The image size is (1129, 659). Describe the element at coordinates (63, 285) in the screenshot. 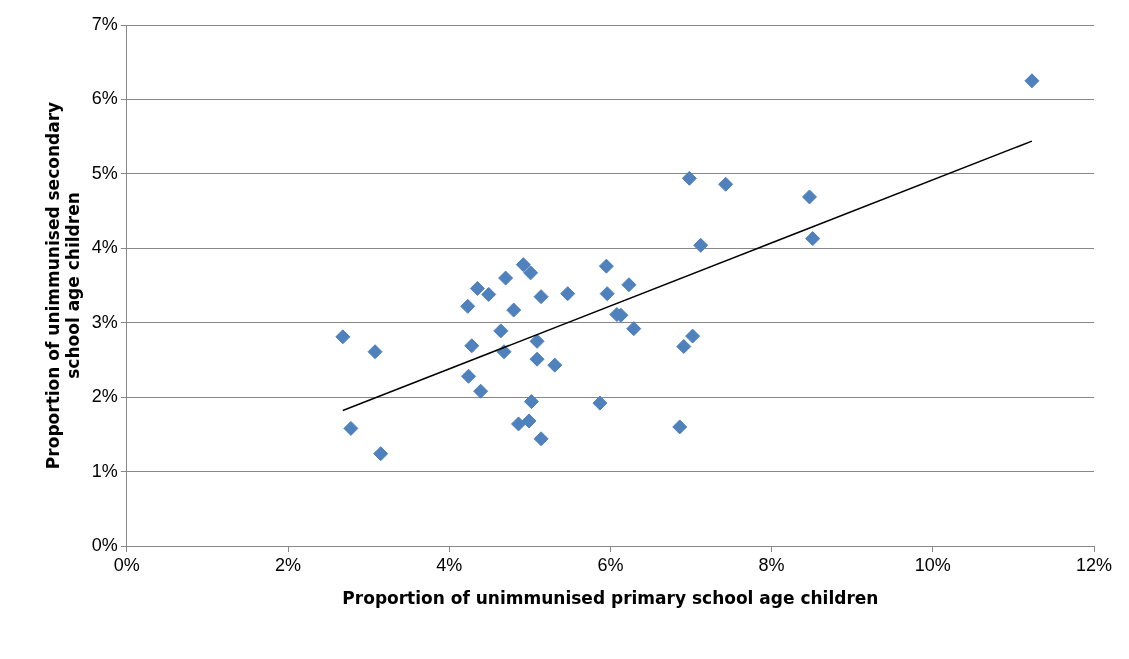

I see `y-axis-title: Proportion of unimmunised secondary school age children` at that location.